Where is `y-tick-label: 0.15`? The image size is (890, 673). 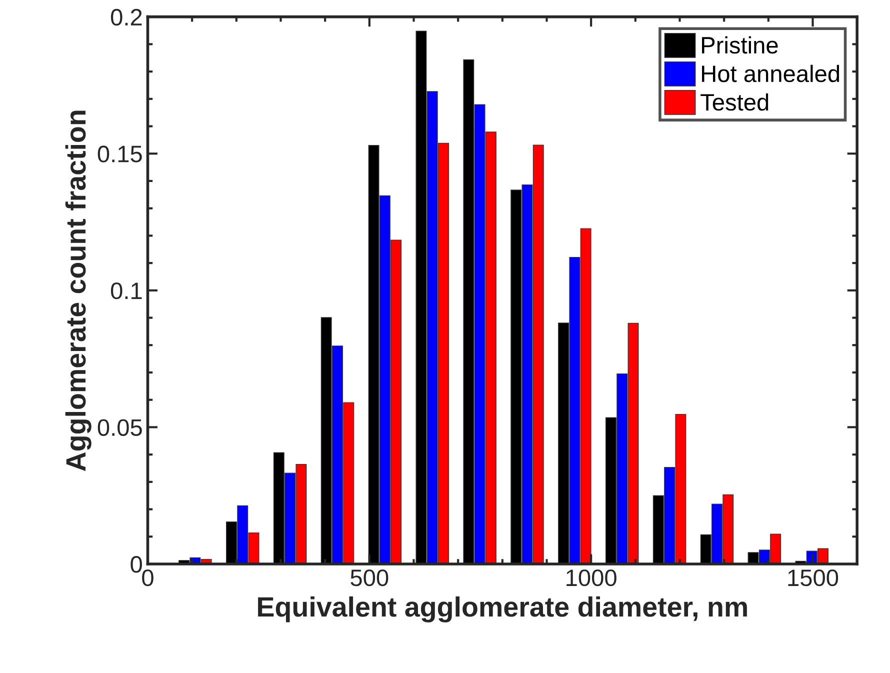
y-tick-label: 0.15 is located at coordinates (120, 154).